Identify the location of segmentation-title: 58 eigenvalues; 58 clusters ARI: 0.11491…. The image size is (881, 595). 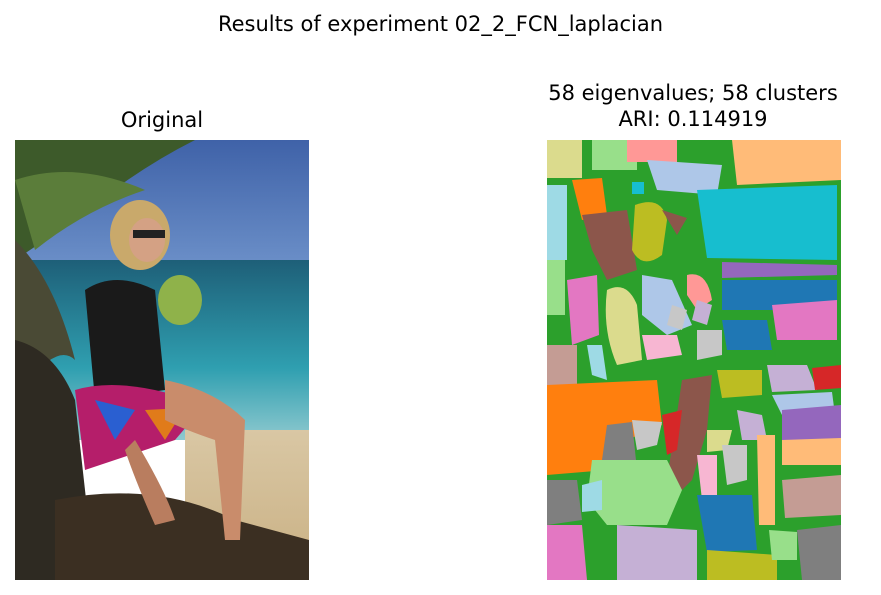
(693, 106).